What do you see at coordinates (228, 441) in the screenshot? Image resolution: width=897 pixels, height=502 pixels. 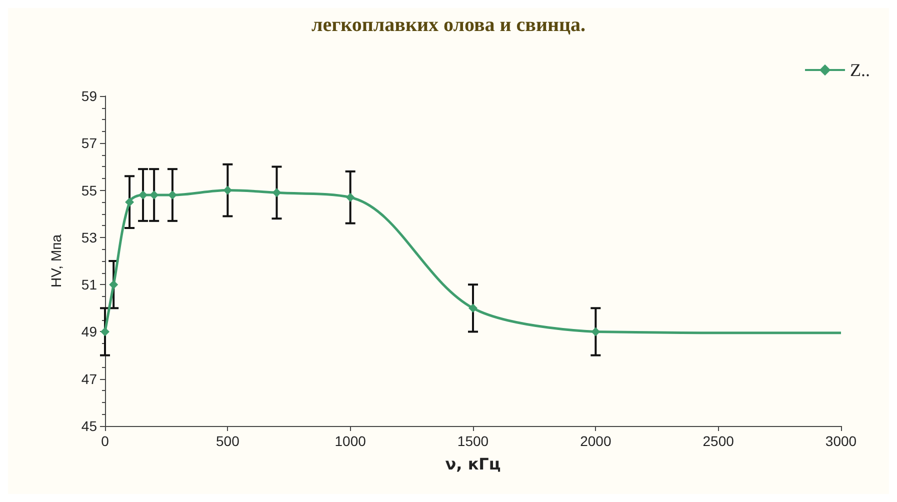 I see `x-tick-label: 500` at bounding box center [228, 441].